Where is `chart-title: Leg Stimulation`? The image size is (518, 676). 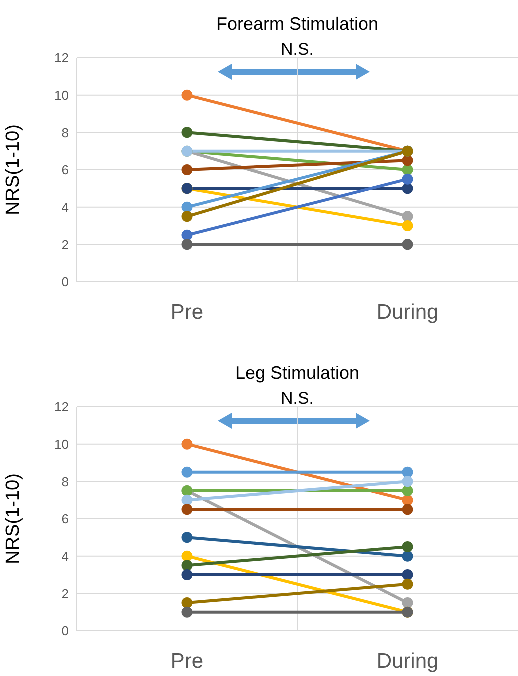 chart-title: Leg Stimulation is located at coordinates (297, 373).